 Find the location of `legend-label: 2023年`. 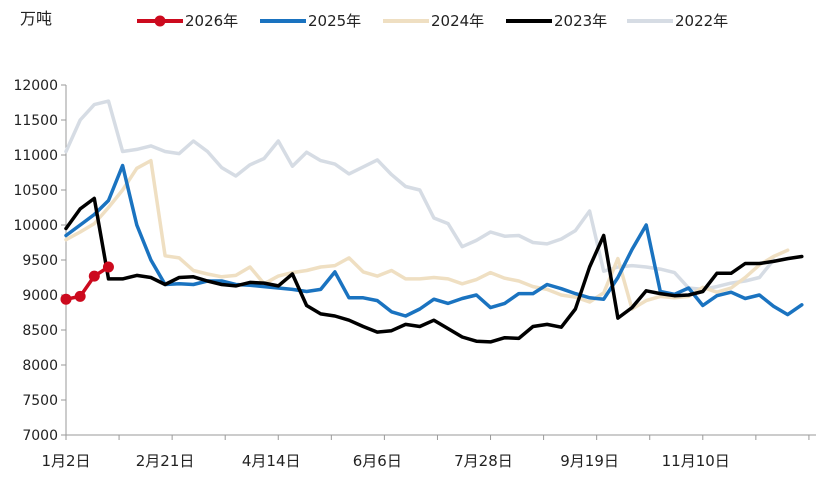

legend-label: 2023年 is located at coordinates (580, 21).